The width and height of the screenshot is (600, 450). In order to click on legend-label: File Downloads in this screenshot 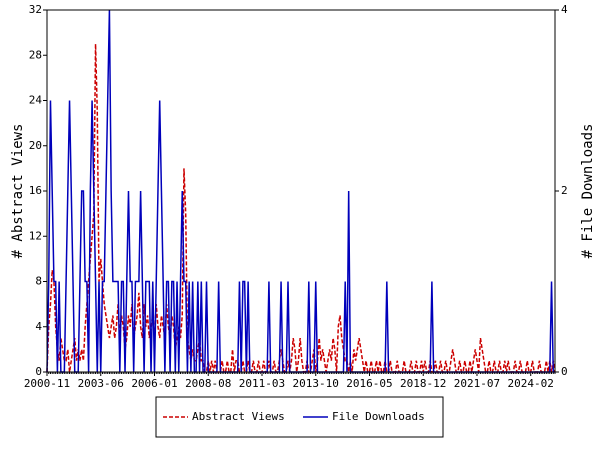, I will do `click(378, 416)`.